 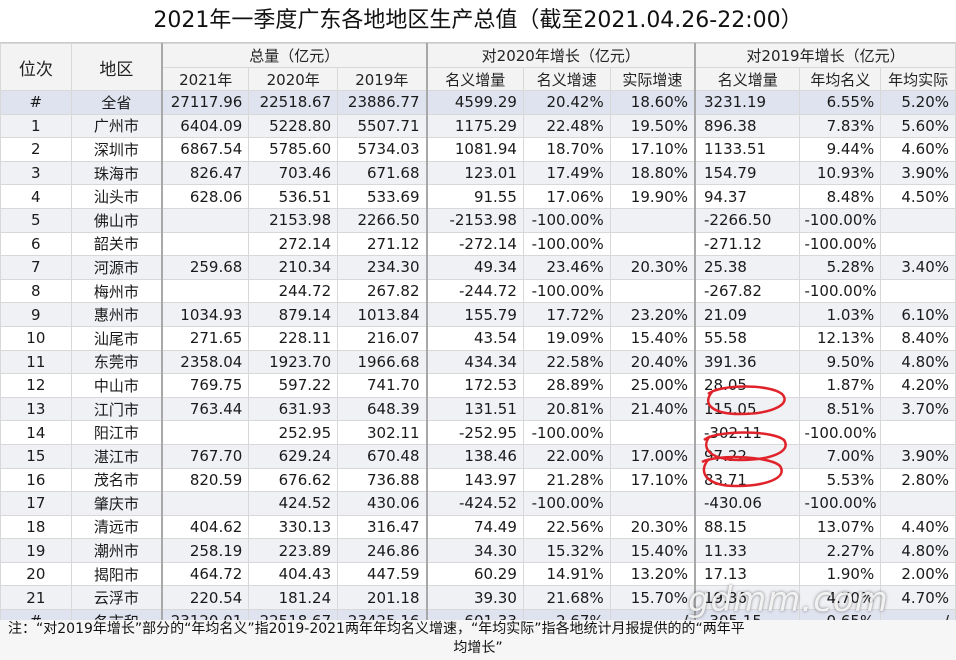 What do you see at coordinates (293, 338) in the screenshot?
I see `cell-v2020: 228.11` at bounding box center [293, 338].